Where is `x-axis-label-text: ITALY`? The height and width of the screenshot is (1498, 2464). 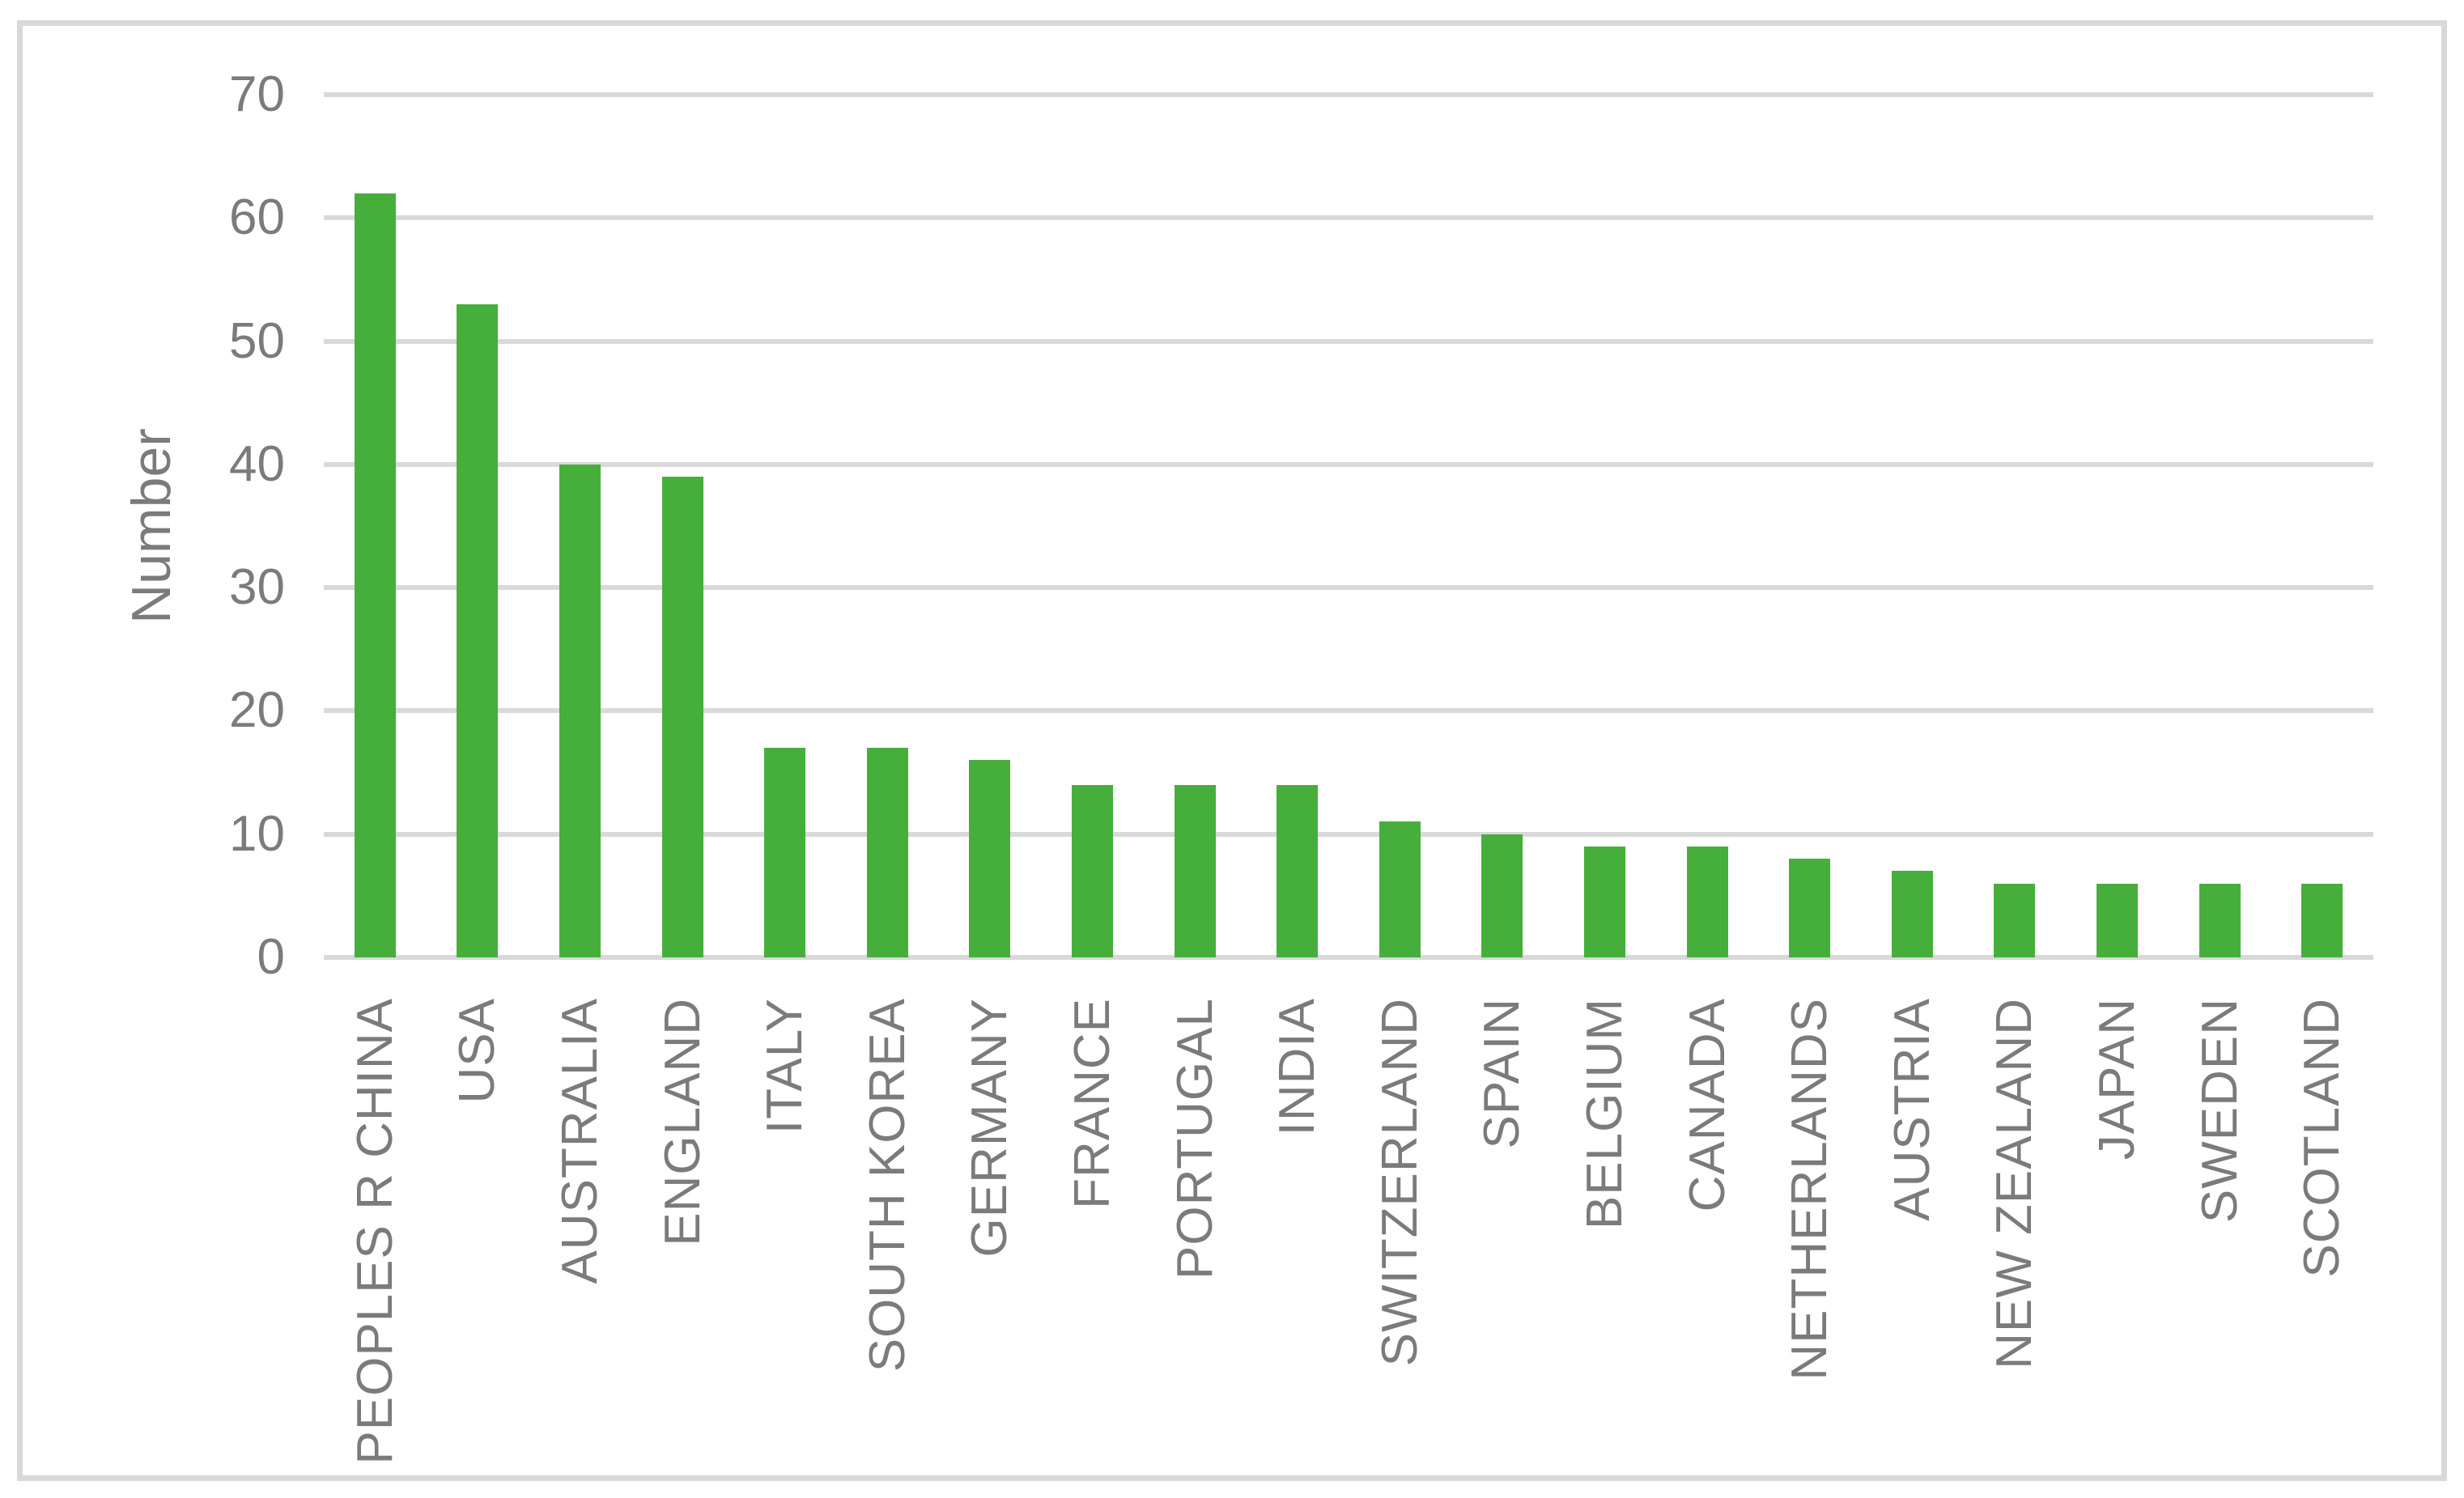 x-axis-label-text: ITALY is located at coordinates (785, 1066).